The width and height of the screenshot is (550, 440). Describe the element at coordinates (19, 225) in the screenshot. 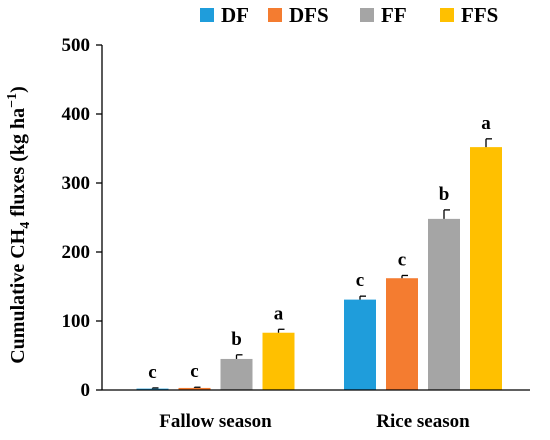

I see `y-axis-label: Cumulative CH4 fluxes (kg ha−1)` at that location.